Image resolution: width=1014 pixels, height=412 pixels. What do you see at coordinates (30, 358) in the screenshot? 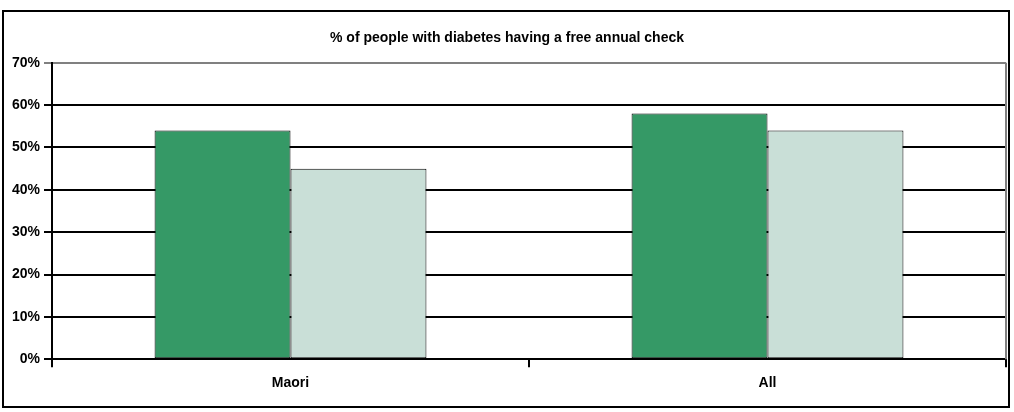
I see `y-tick-label: 0%` at bounding box center [30, 358].